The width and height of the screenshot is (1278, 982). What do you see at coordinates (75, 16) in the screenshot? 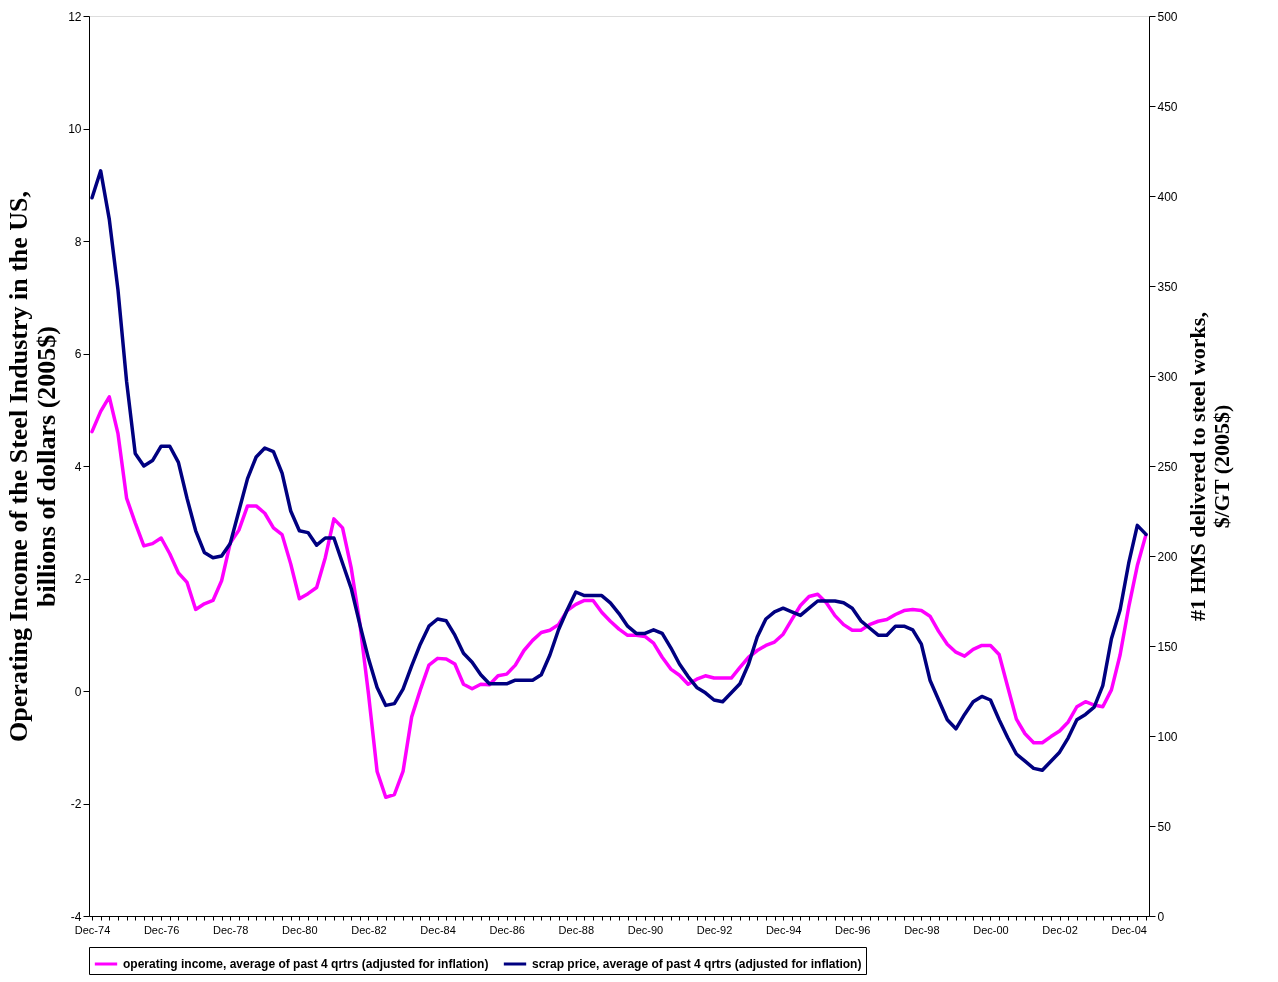
I see `y-tick-label: 12` at bounding box center [75, 16].